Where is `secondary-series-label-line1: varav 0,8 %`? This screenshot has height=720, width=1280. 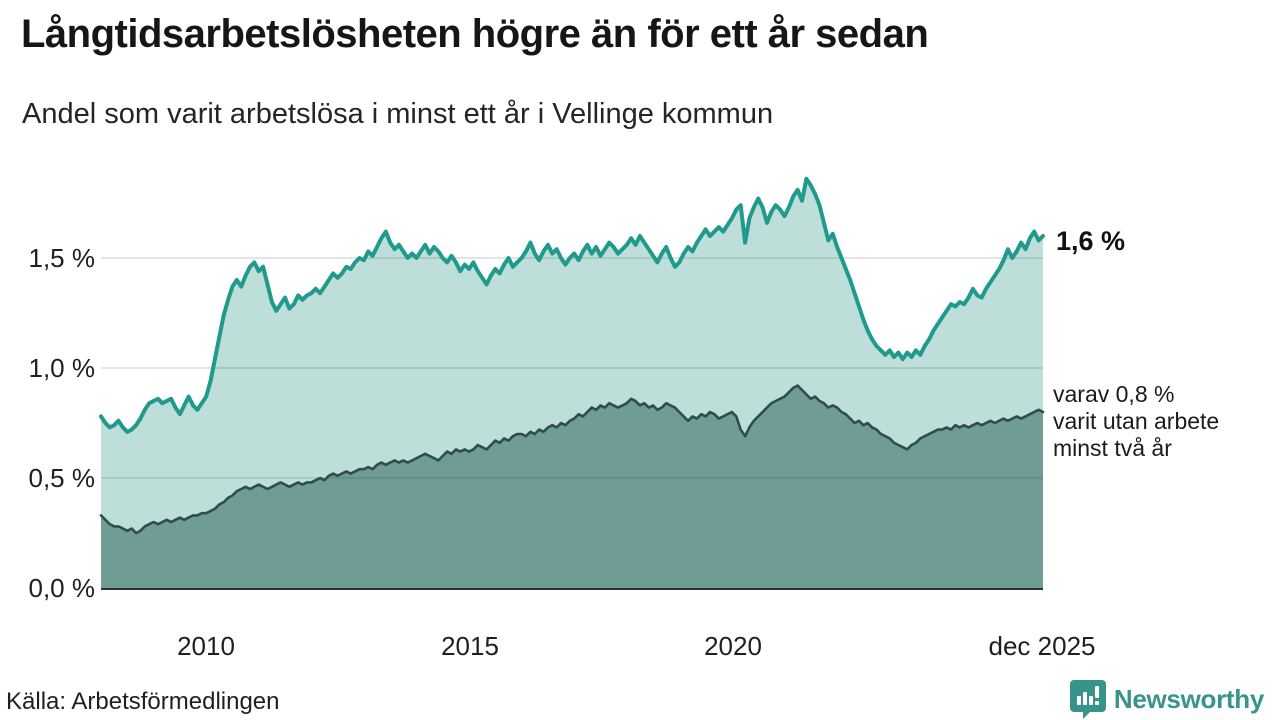 secondary-series-label-line1: varav 0,8 % is located at coordinates (1114, 394).